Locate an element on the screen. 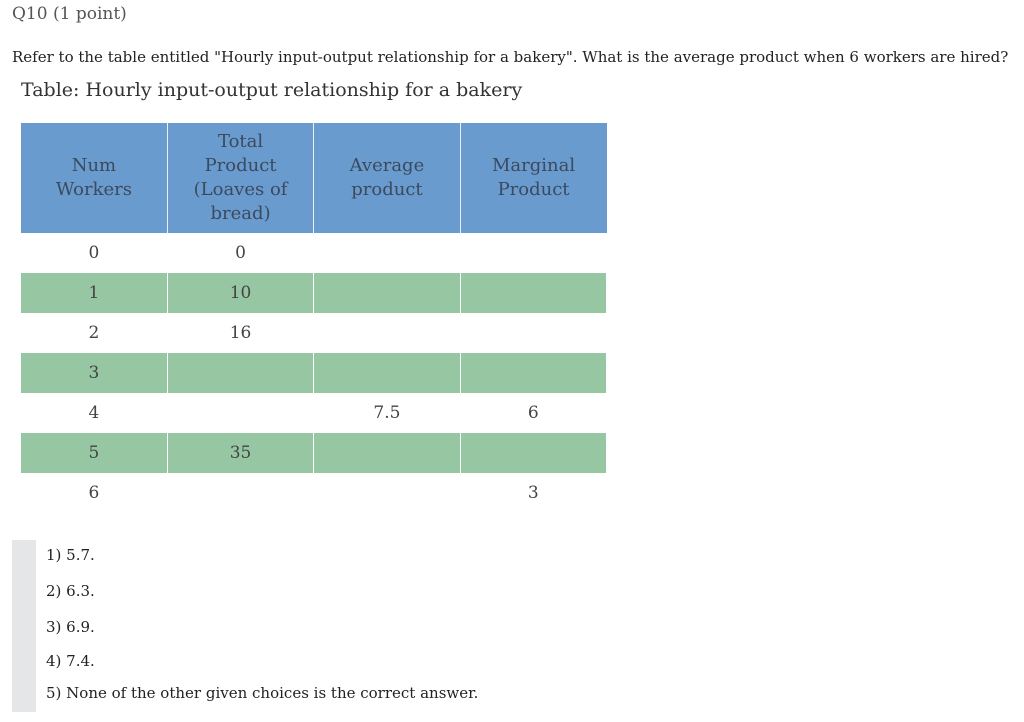  answer-choice: 2) 6.3. is located at coordinates (70, 591).